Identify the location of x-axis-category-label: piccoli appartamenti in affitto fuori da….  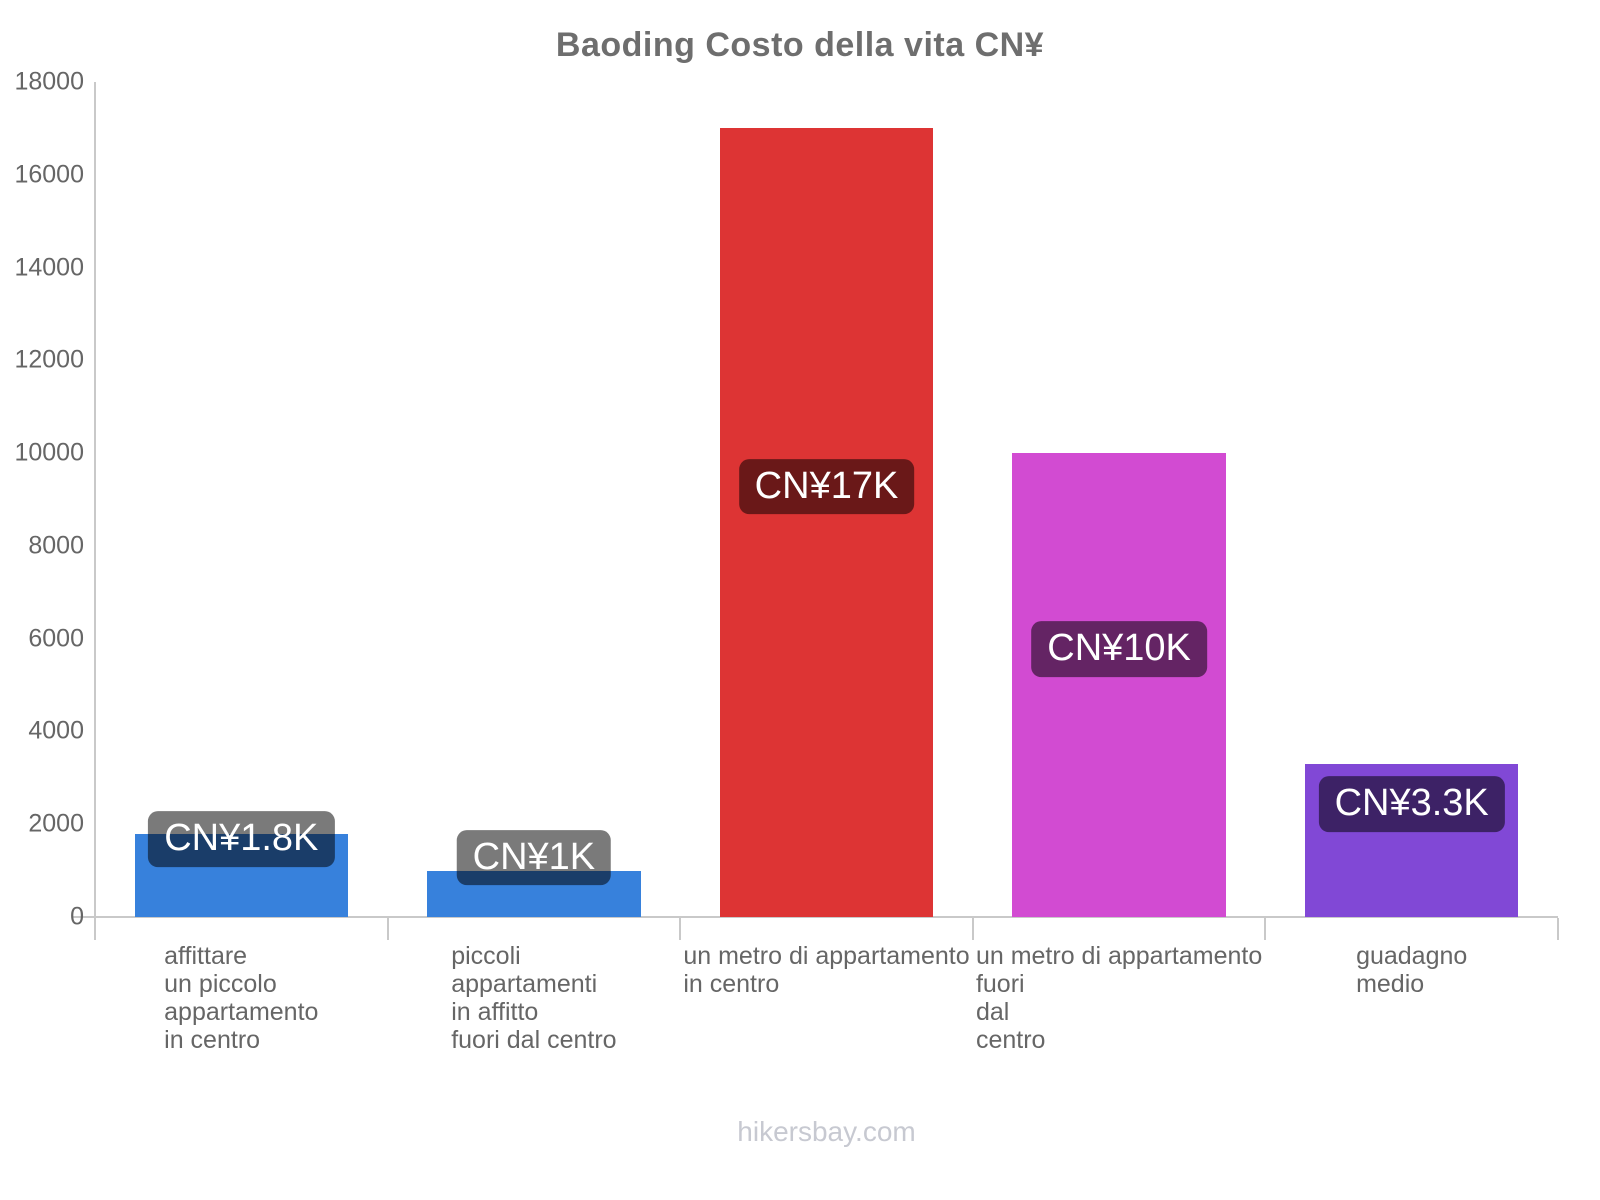
(534, 998).